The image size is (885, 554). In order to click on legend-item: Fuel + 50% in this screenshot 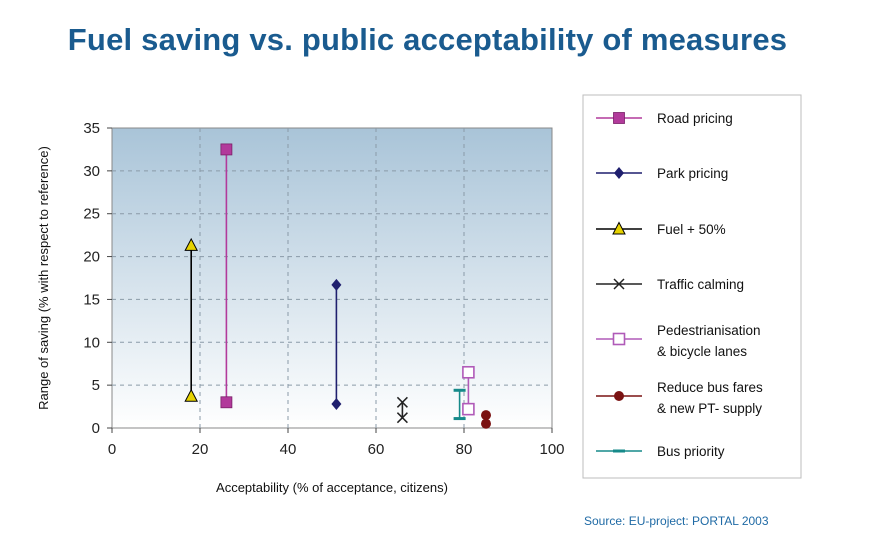, I will do `click(661, 229)`.